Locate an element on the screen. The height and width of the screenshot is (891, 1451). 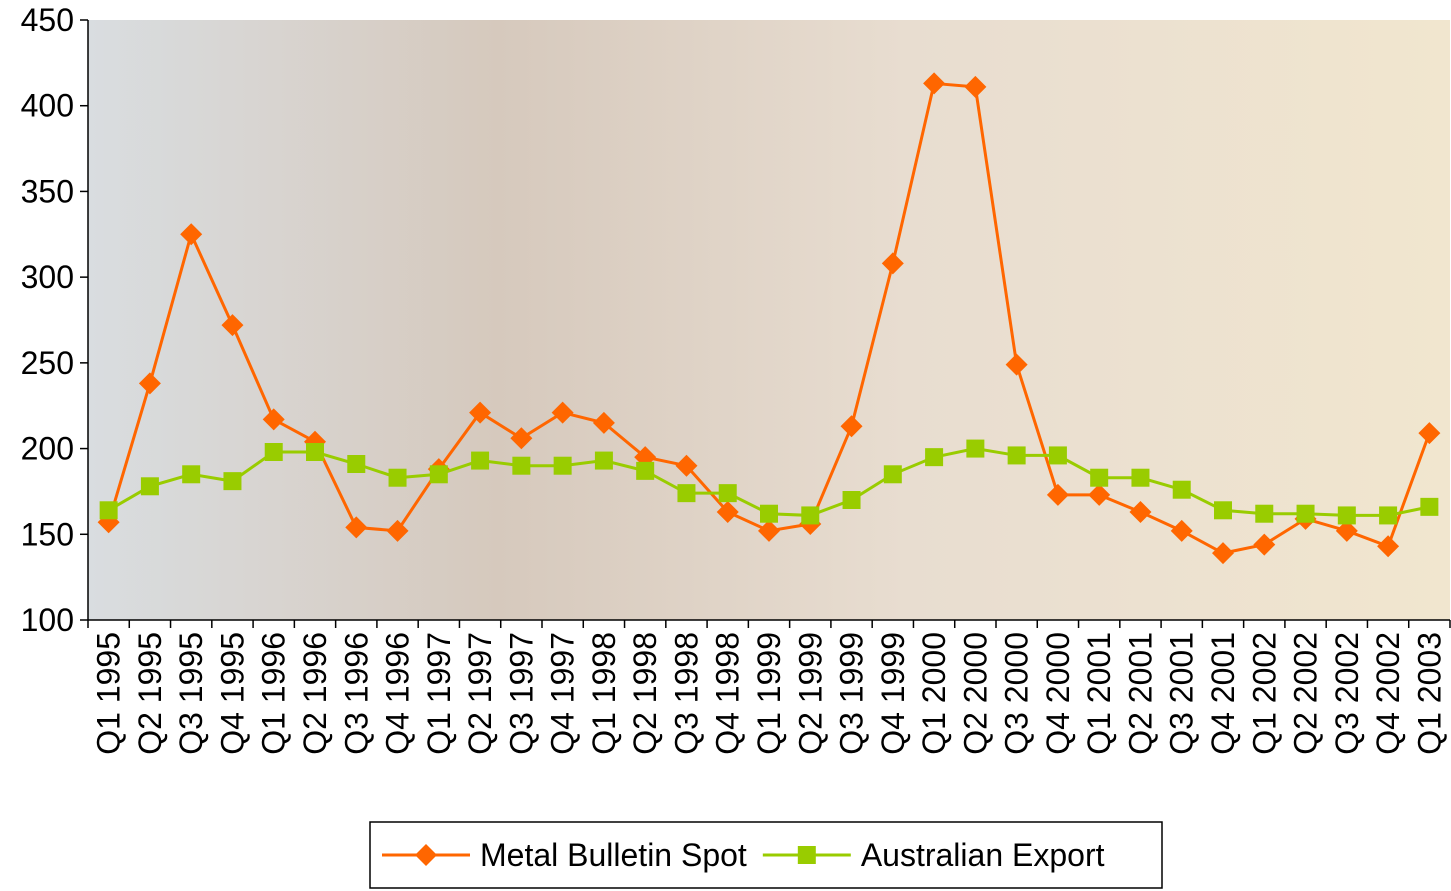
x-tick-label: Q1 2002 is located at coordinates (1264, 693).